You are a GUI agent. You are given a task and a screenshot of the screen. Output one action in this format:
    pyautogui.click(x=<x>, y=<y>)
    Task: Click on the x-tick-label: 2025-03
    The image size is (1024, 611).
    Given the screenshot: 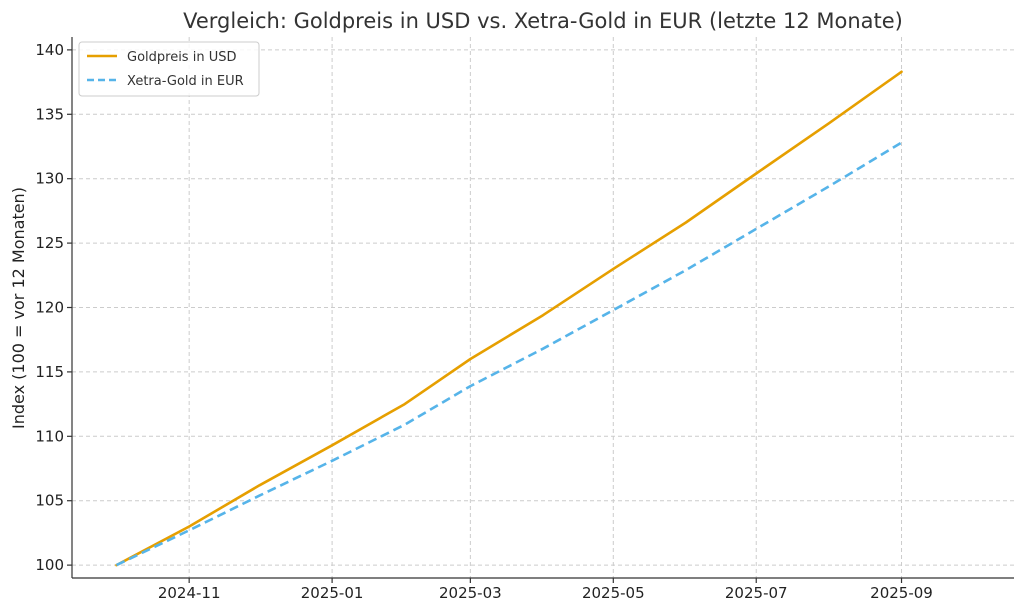 What is the action you would take?
    pyautogui.click(x=470, y=593)
    